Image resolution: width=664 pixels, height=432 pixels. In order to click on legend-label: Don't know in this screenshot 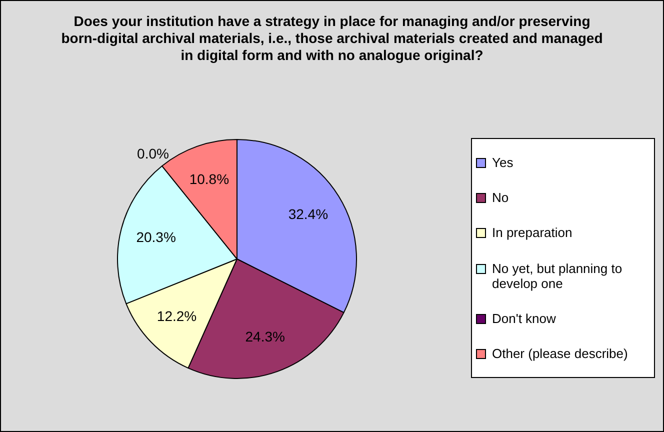, I will do `click(524, 318)`.